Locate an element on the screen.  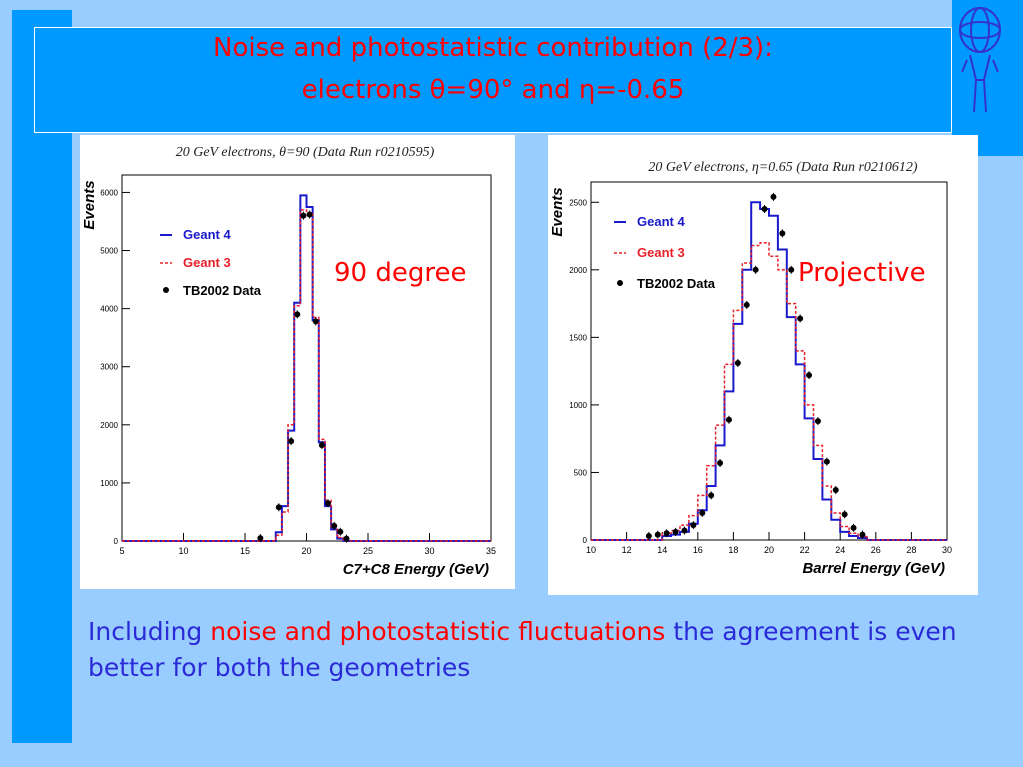
logo-box is located at coordinates (987, 78).